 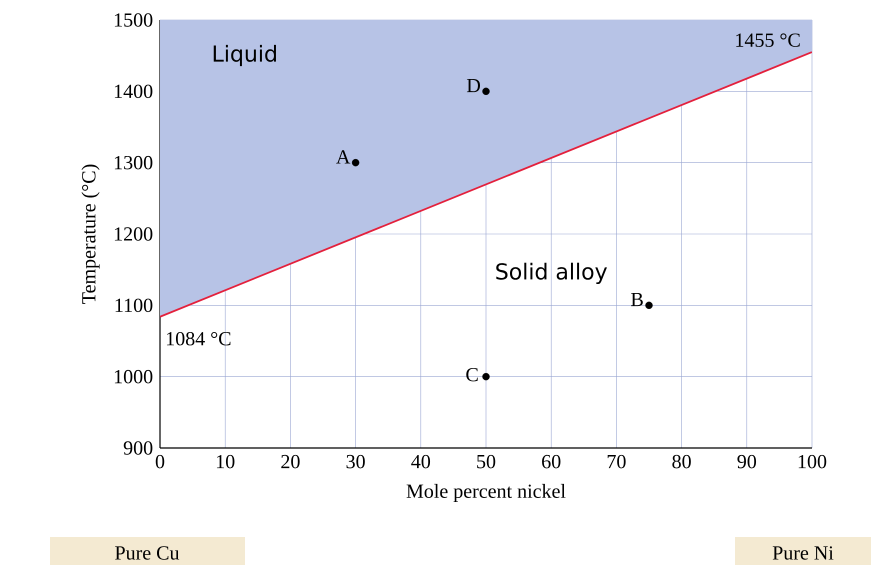 I want to click on annotation: A, so click(x=343, y=157).